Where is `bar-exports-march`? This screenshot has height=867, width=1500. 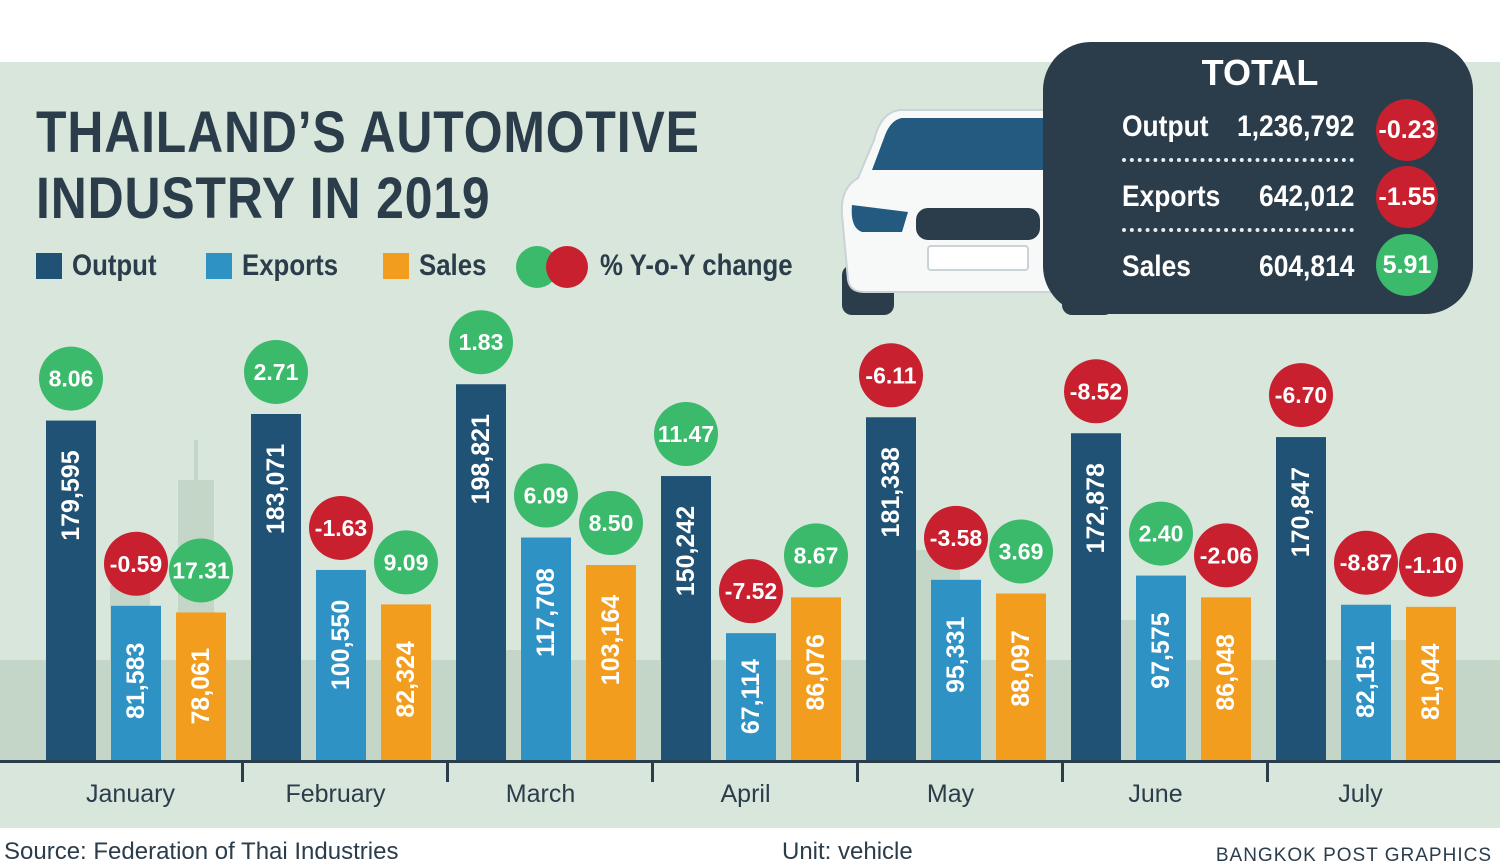
bar-exports-march is located at coordinates (546, 648).